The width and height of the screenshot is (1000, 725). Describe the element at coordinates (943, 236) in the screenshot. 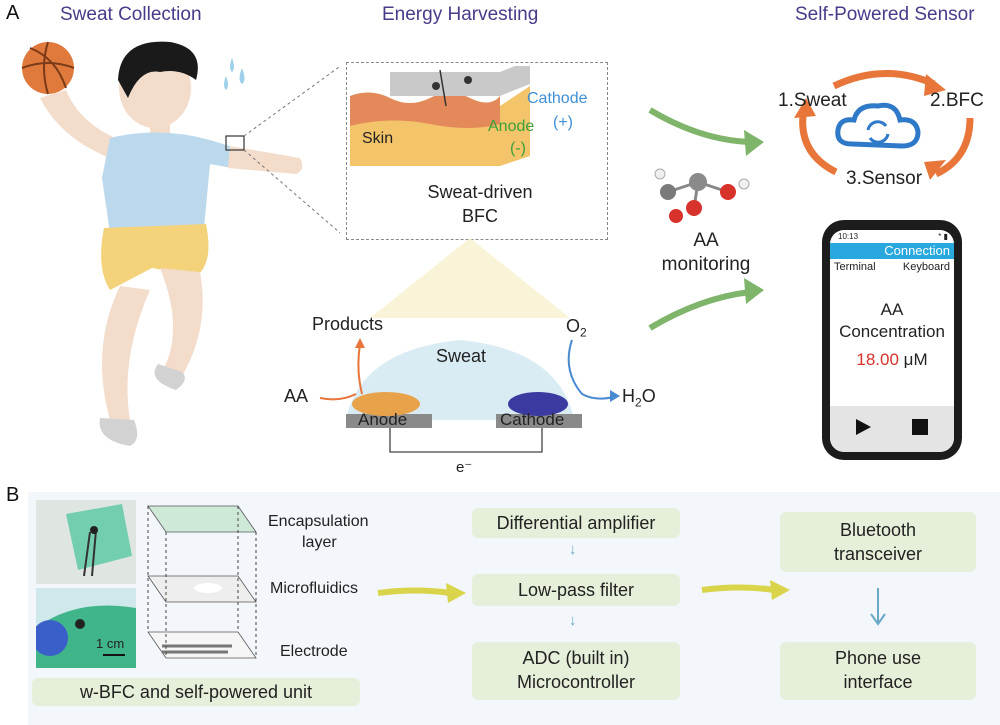

I see `phone-status-icons: * ▮` at that location.